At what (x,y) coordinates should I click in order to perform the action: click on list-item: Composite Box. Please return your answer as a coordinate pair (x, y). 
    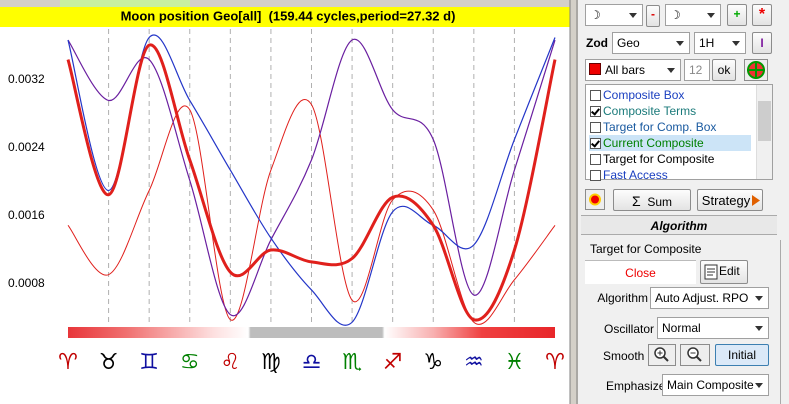
    Looking at the image, I should click on (670, 95).